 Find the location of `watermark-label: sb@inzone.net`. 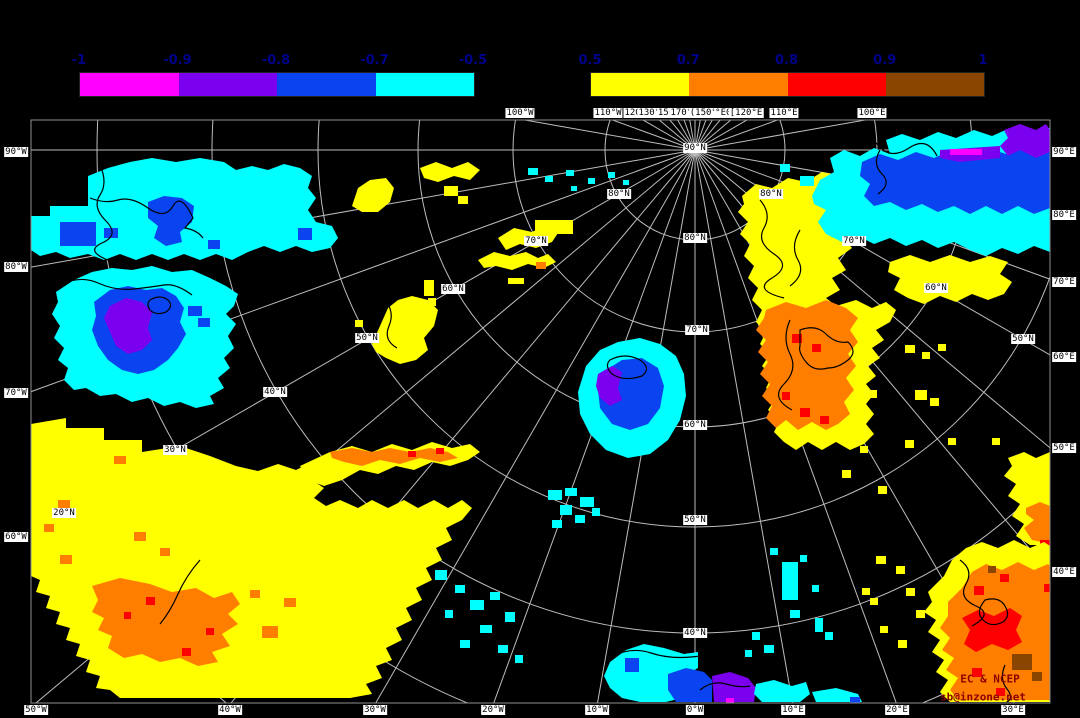

watermark-label: sb@inzone.net is located at coordinates (983, 697).